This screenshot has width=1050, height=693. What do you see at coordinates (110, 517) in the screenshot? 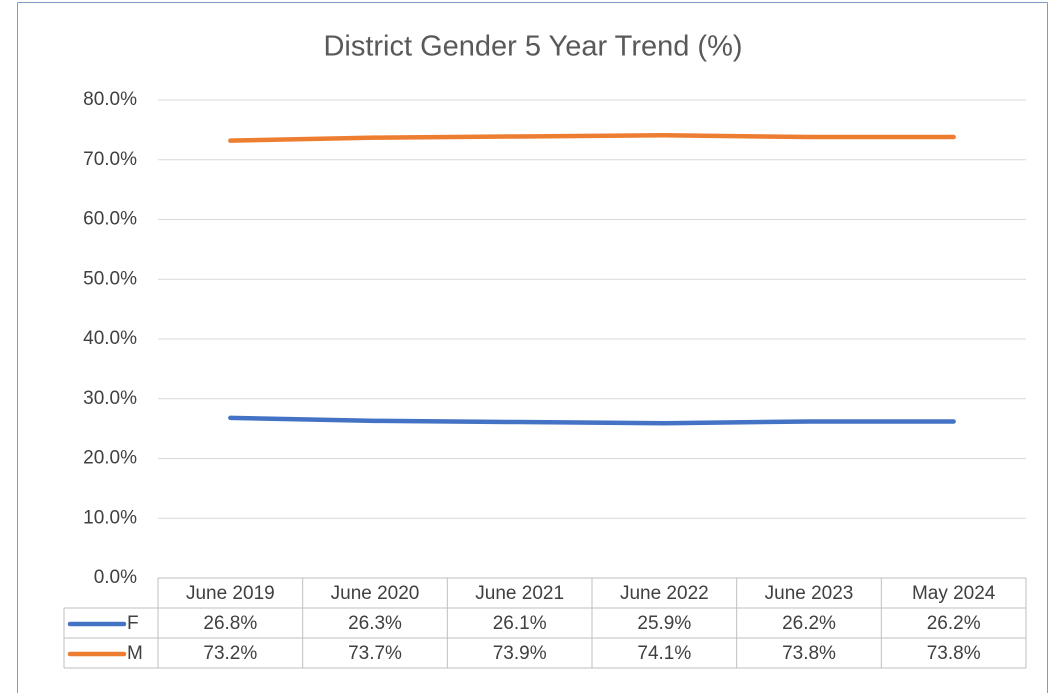
I see `y-tick-label: 10.0%` at bounding box center [110, 517].